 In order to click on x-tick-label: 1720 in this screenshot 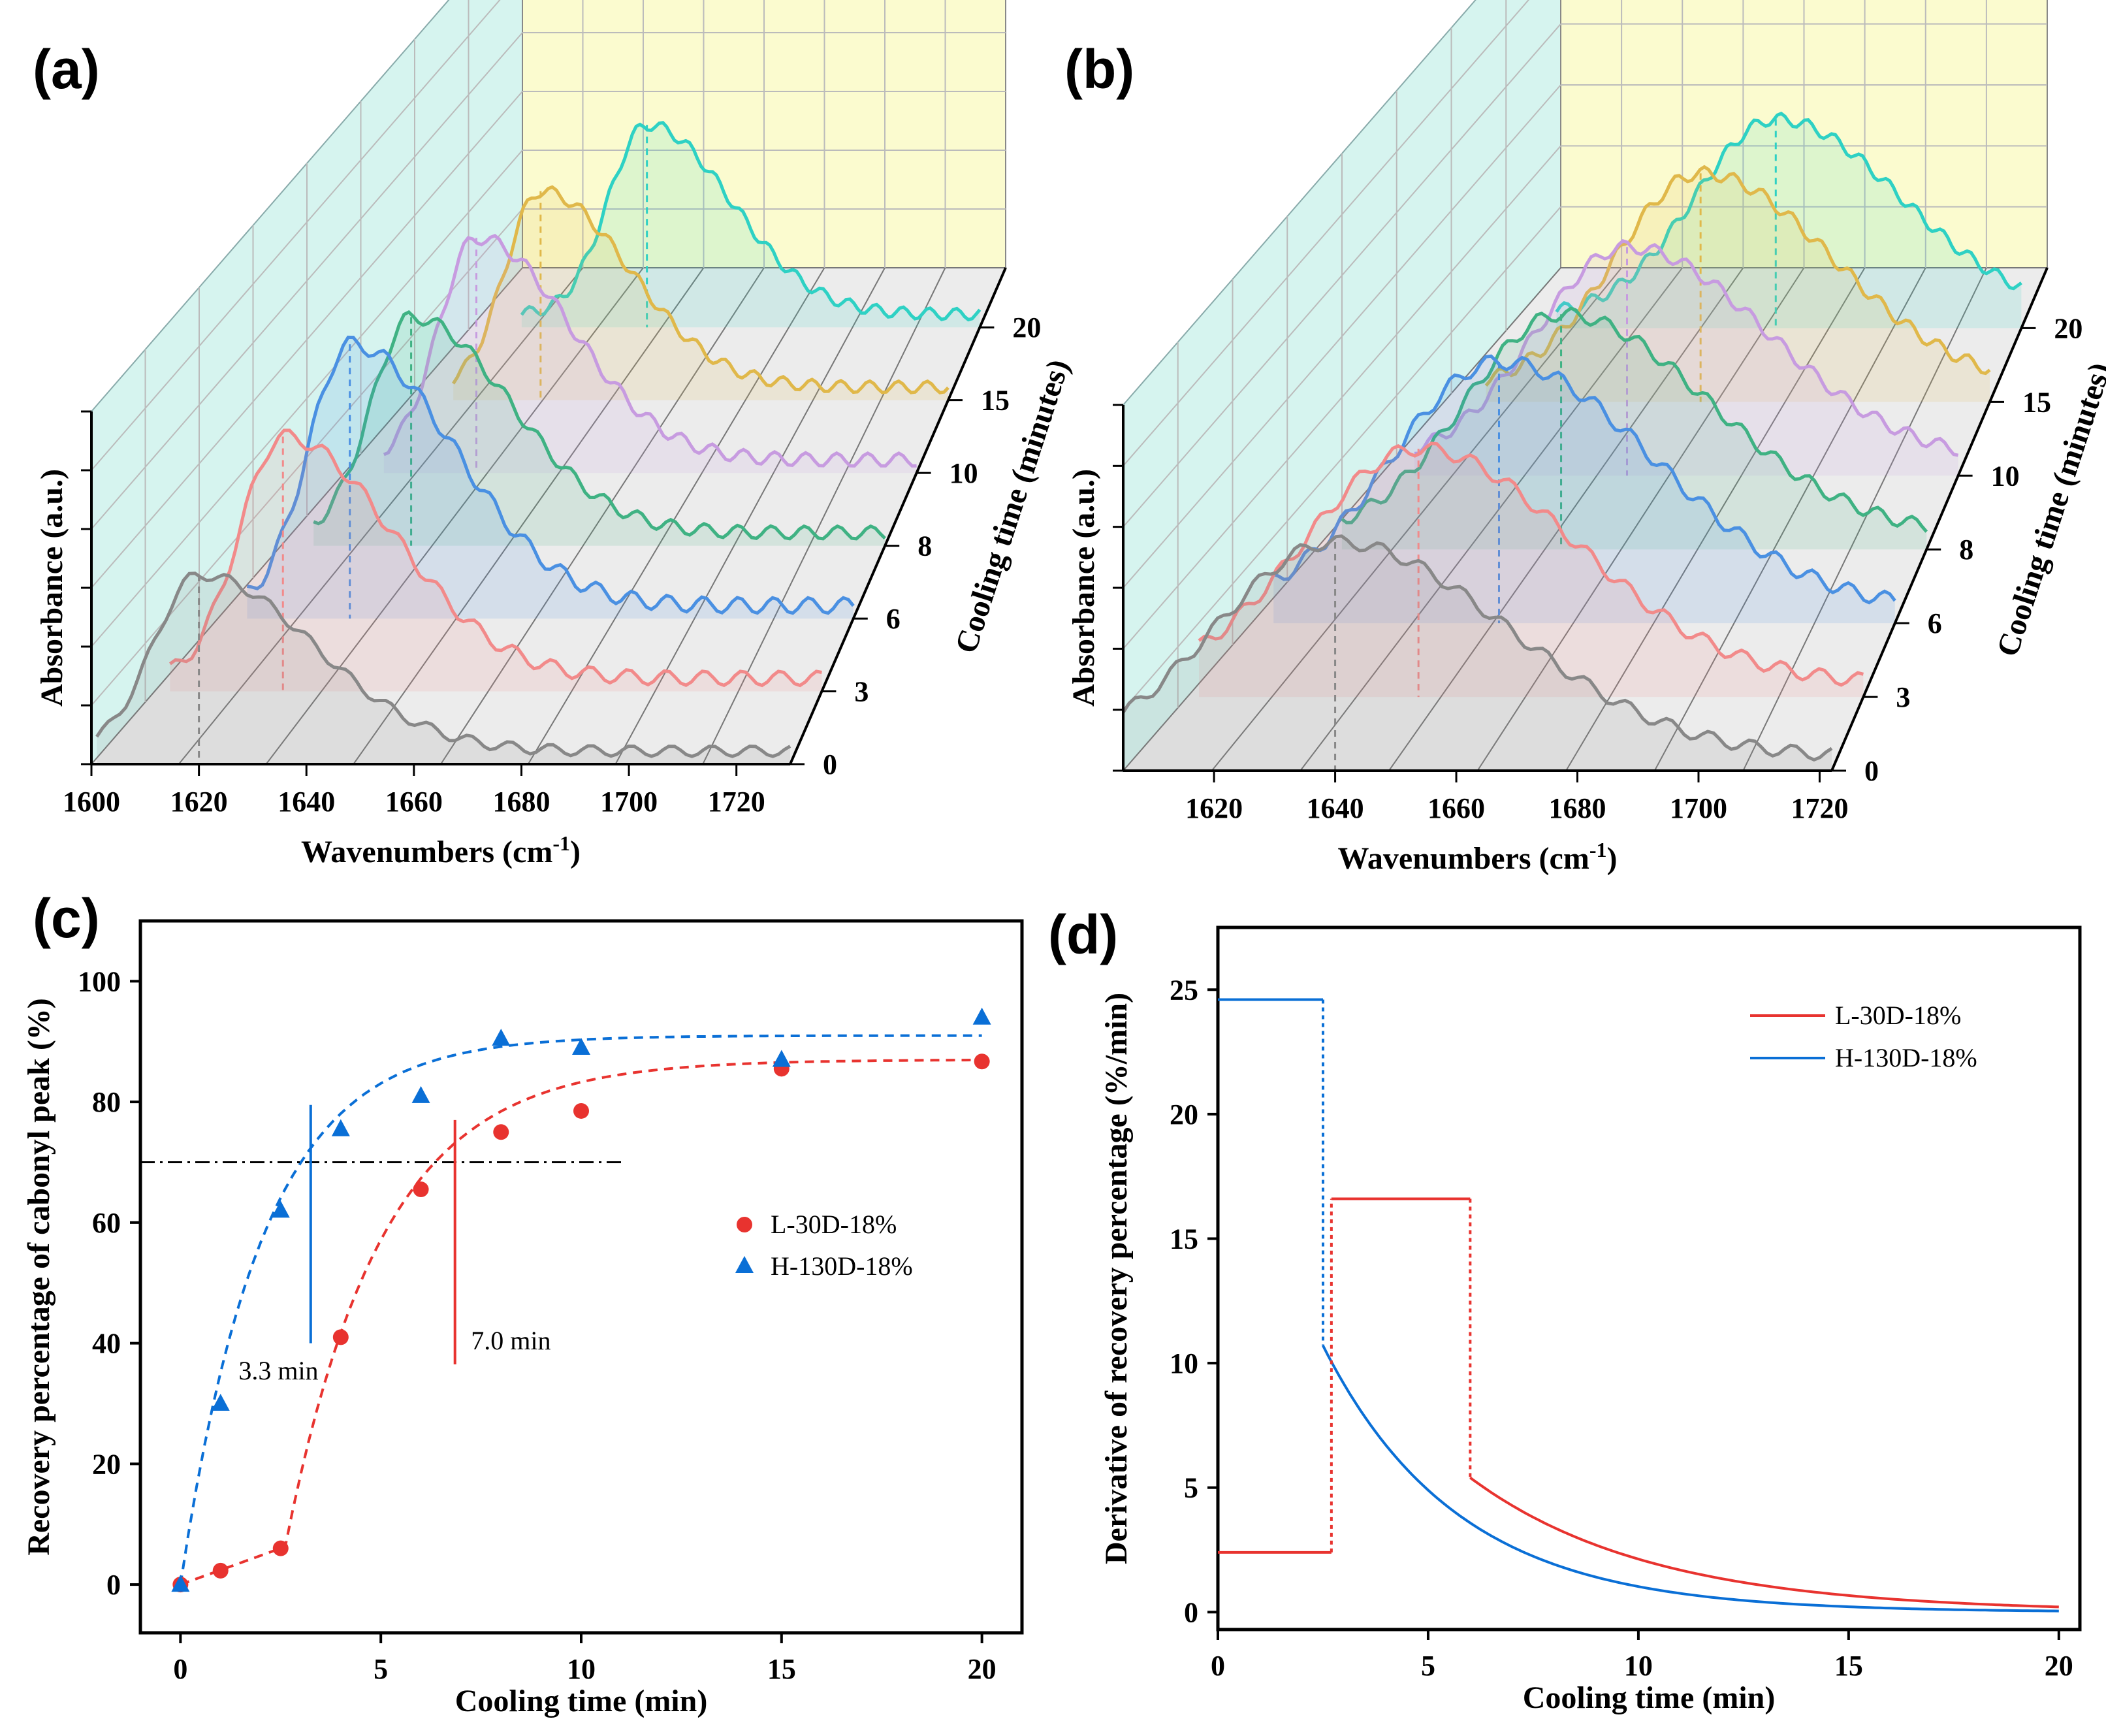, I will do `click(1819, 808)`.